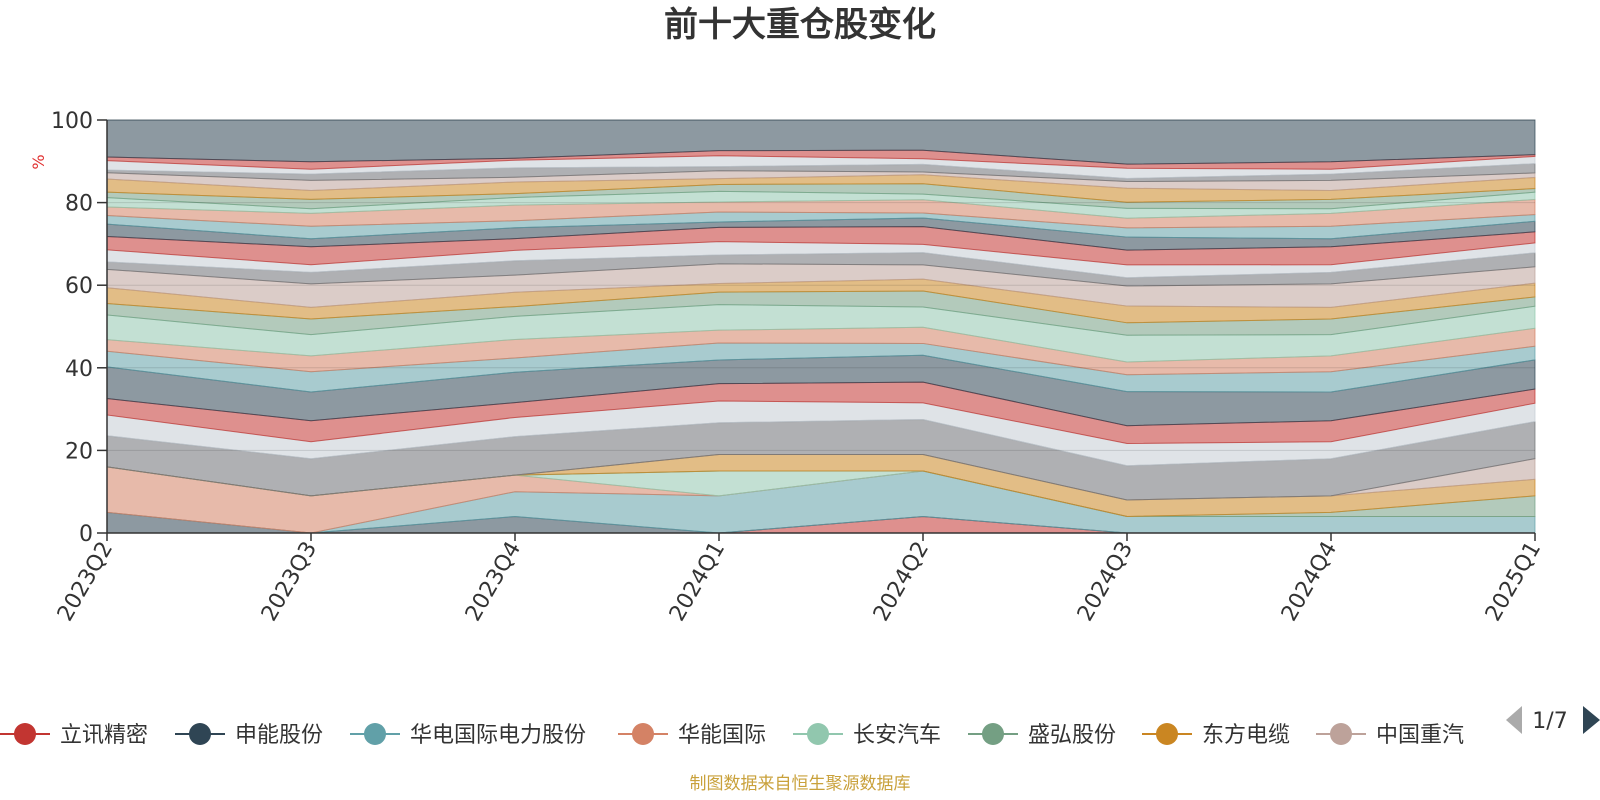 The height and width of the screenshot is (800, 1600). Describe the element at coordinates (800, 25) in the screenshot. I see `chart-title: 前十大重仓股变化` at that location.